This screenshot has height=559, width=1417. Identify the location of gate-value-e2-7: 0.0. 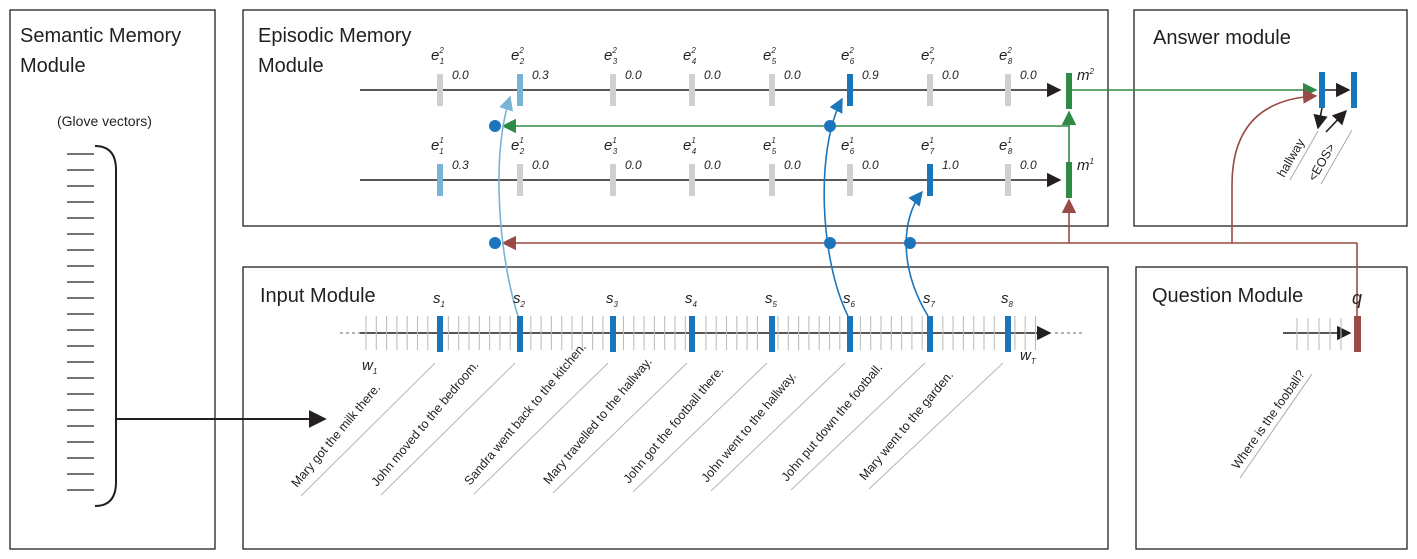
(950, 75).